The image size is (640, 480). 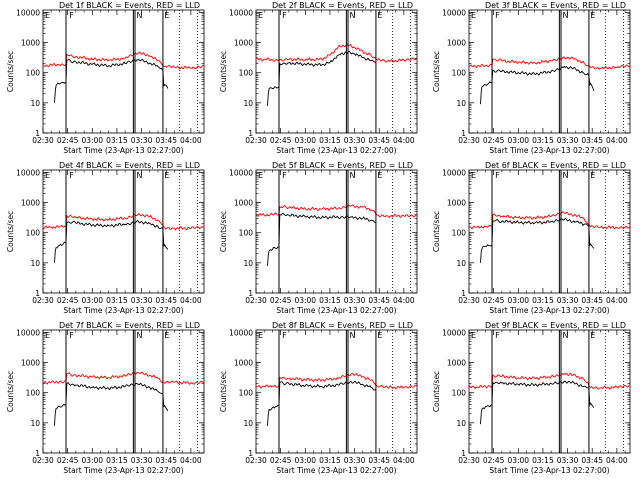 What do you see at coordinates (342, 165) in the screenshot?
I see `panel-title: Det 5f BLACK = Events, RED = LLD` at bounding box center [342, 165].